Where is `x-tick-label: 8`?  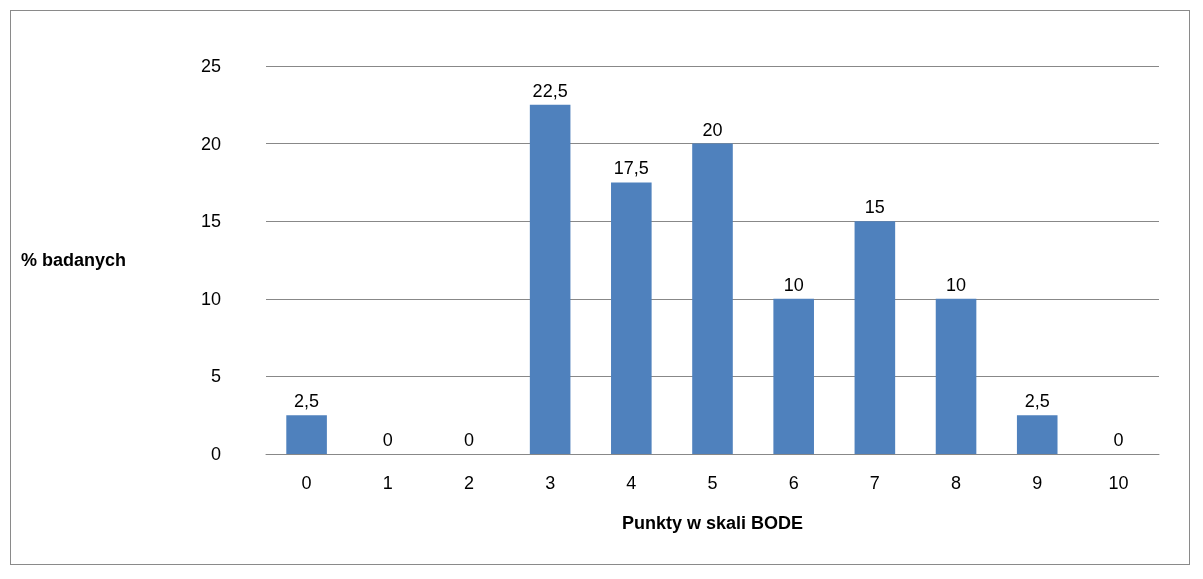 x-tick-label: 8 is located at coordinates (956, 483).